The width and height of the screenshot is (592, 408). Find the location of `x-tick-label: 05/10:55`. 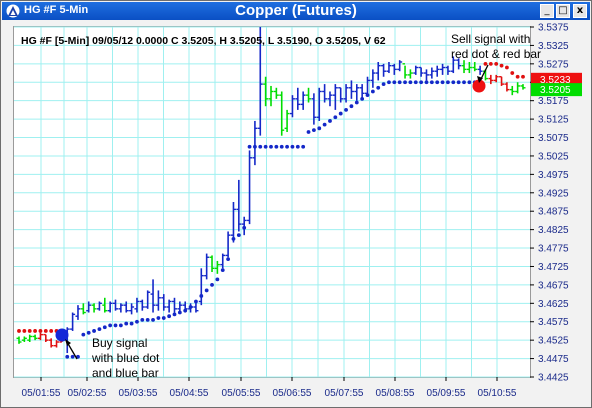

x-tick-label: 05/10:55 is located at coordinates (497, 393).